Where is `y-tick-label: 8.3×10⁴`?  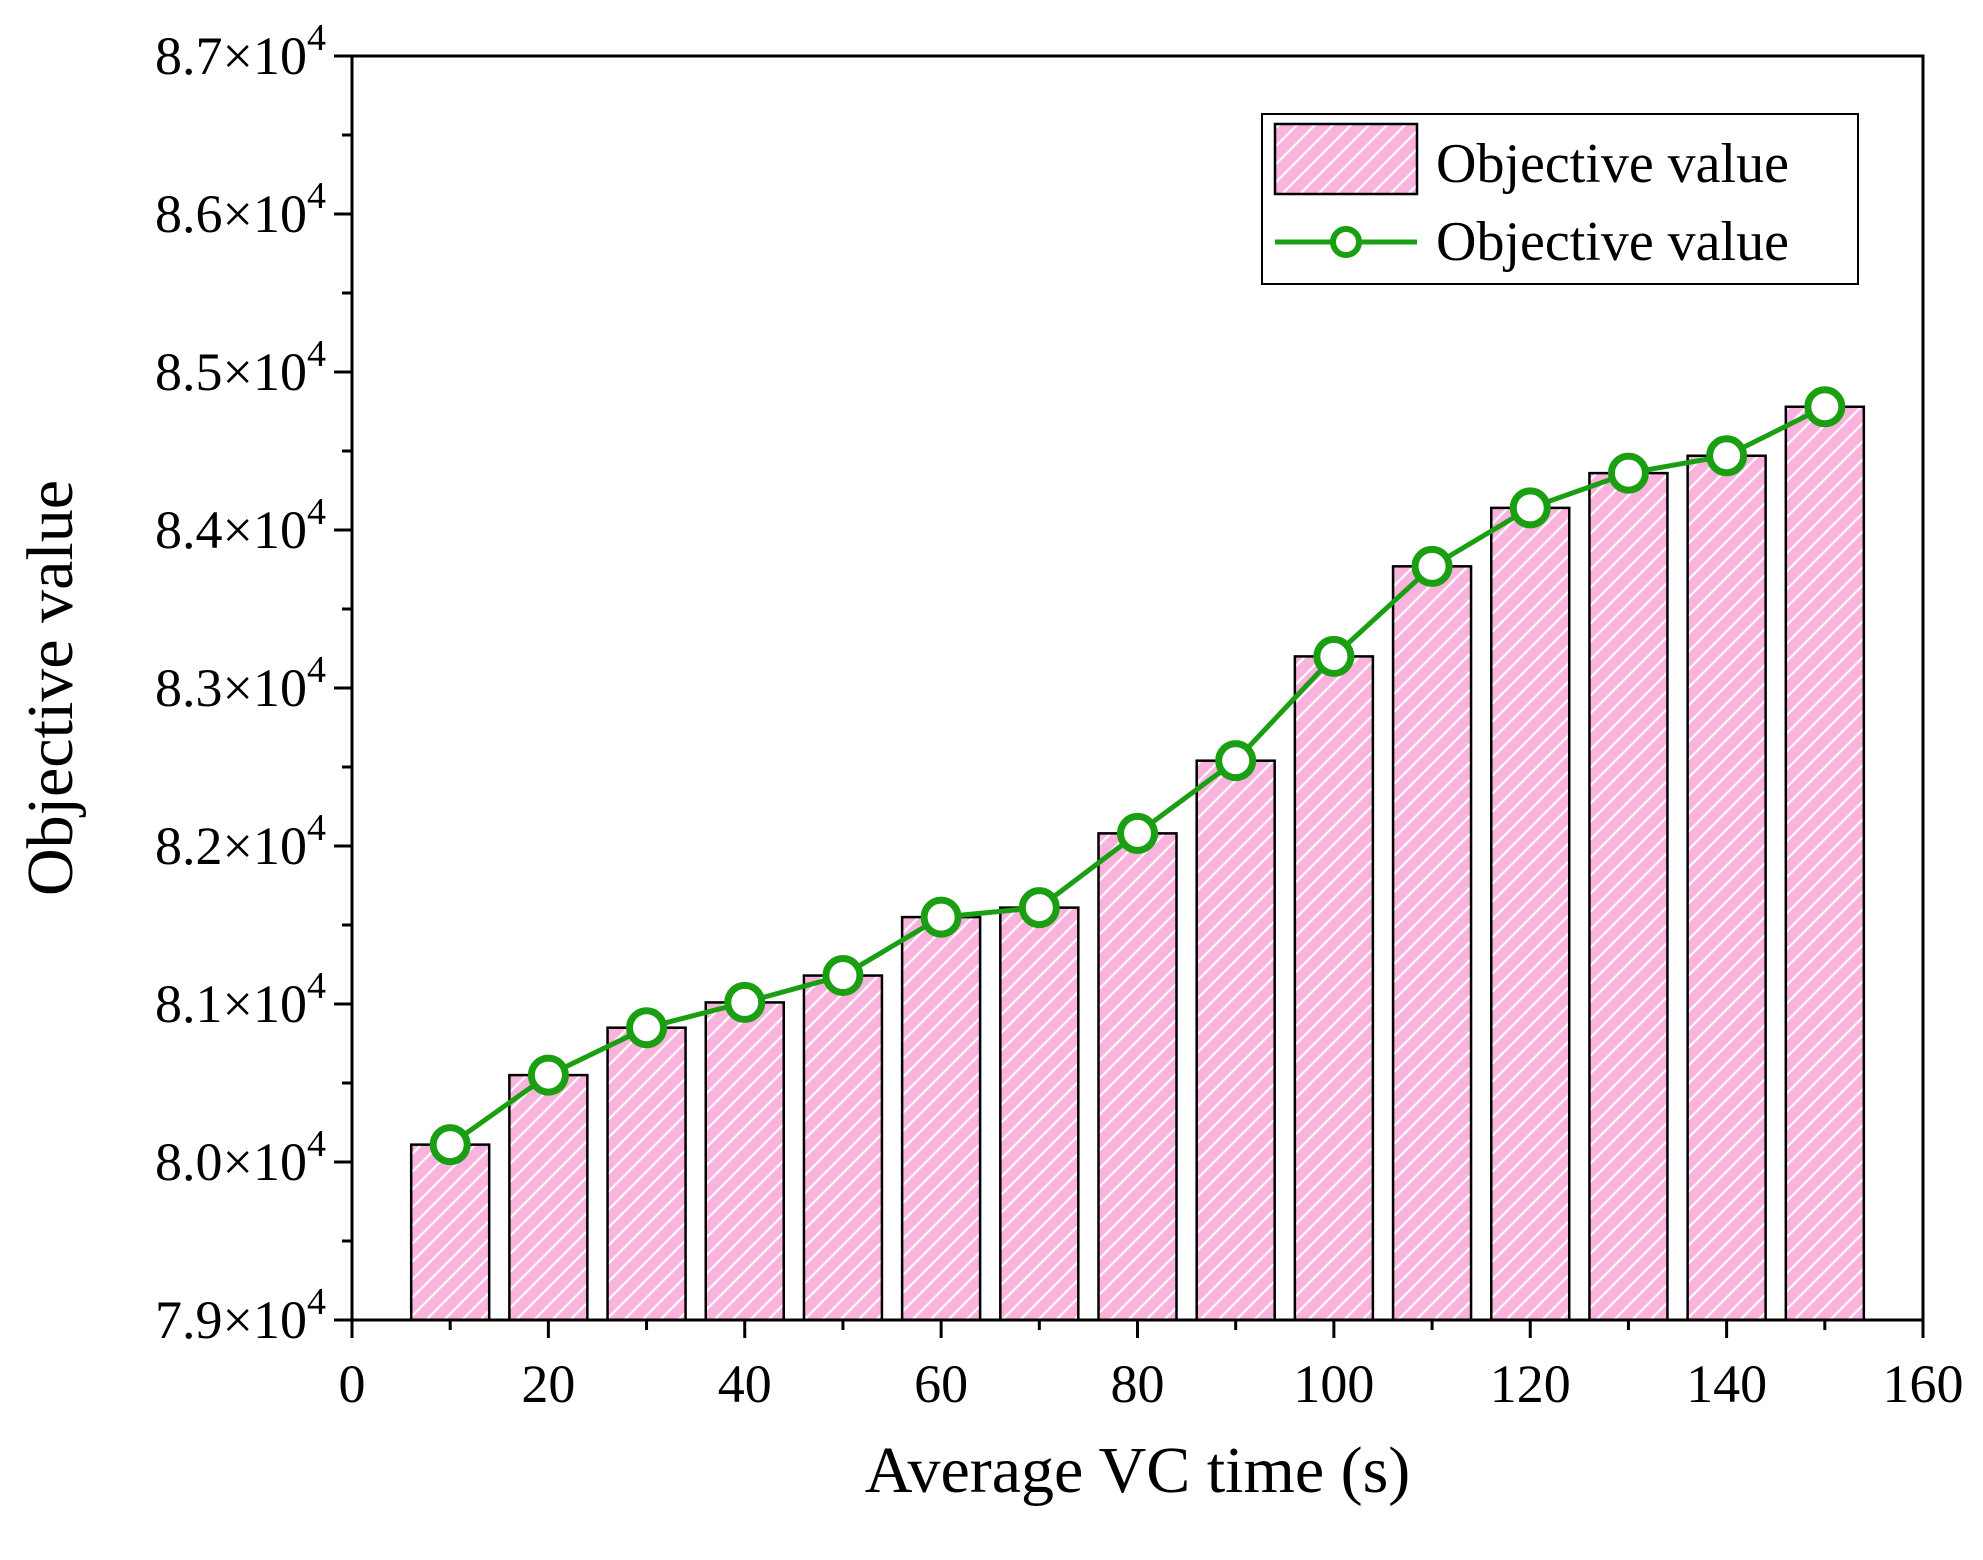
y-tick-label: 8.3×10⁴ is located at coordinates (240, 683).